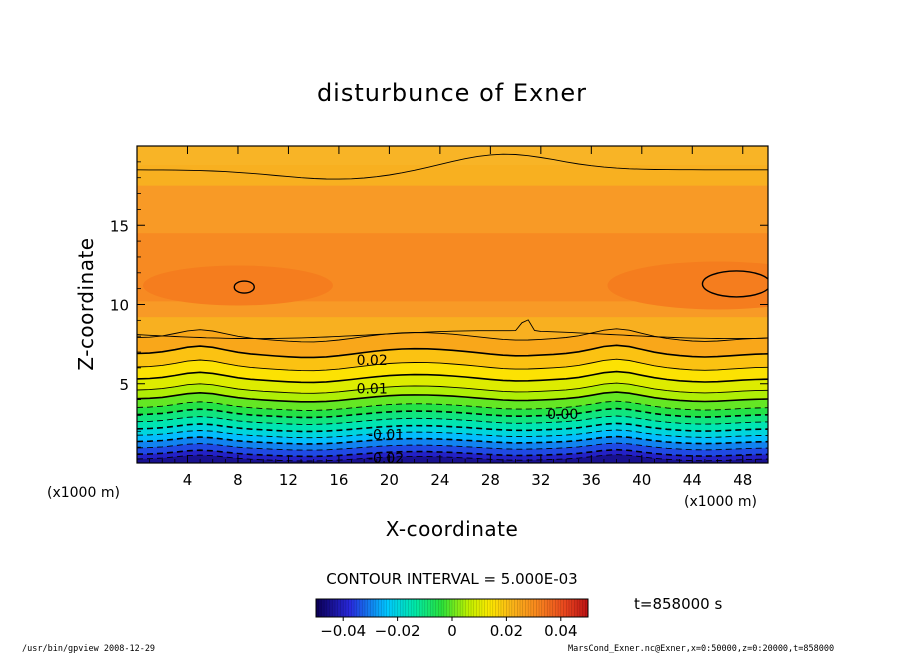  Describe the element at coordinates (398, 631) in the screenshot. I see `colorbar-tick-label-1: −0.02` at that location.